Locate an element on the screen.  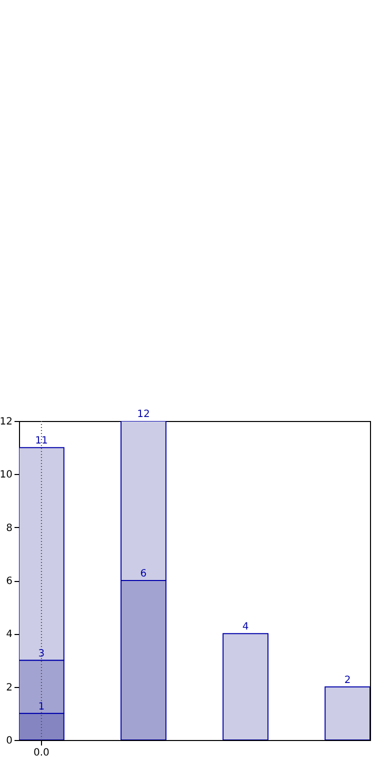
y-tick-label: 12 is located at coordinates (6, 422).